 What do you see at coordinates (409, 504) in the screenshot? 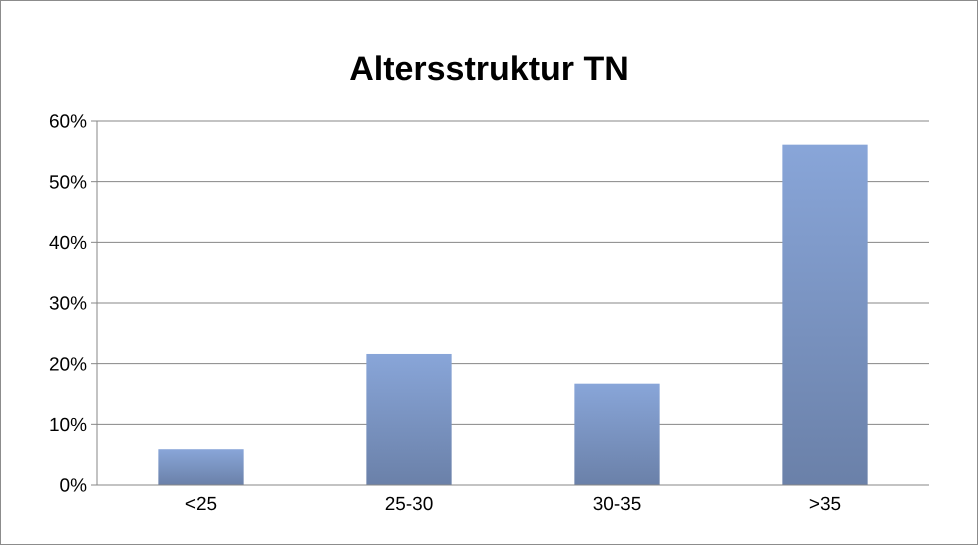
I see `x-tick-label: 25-30` at bounding box center [409, 504].